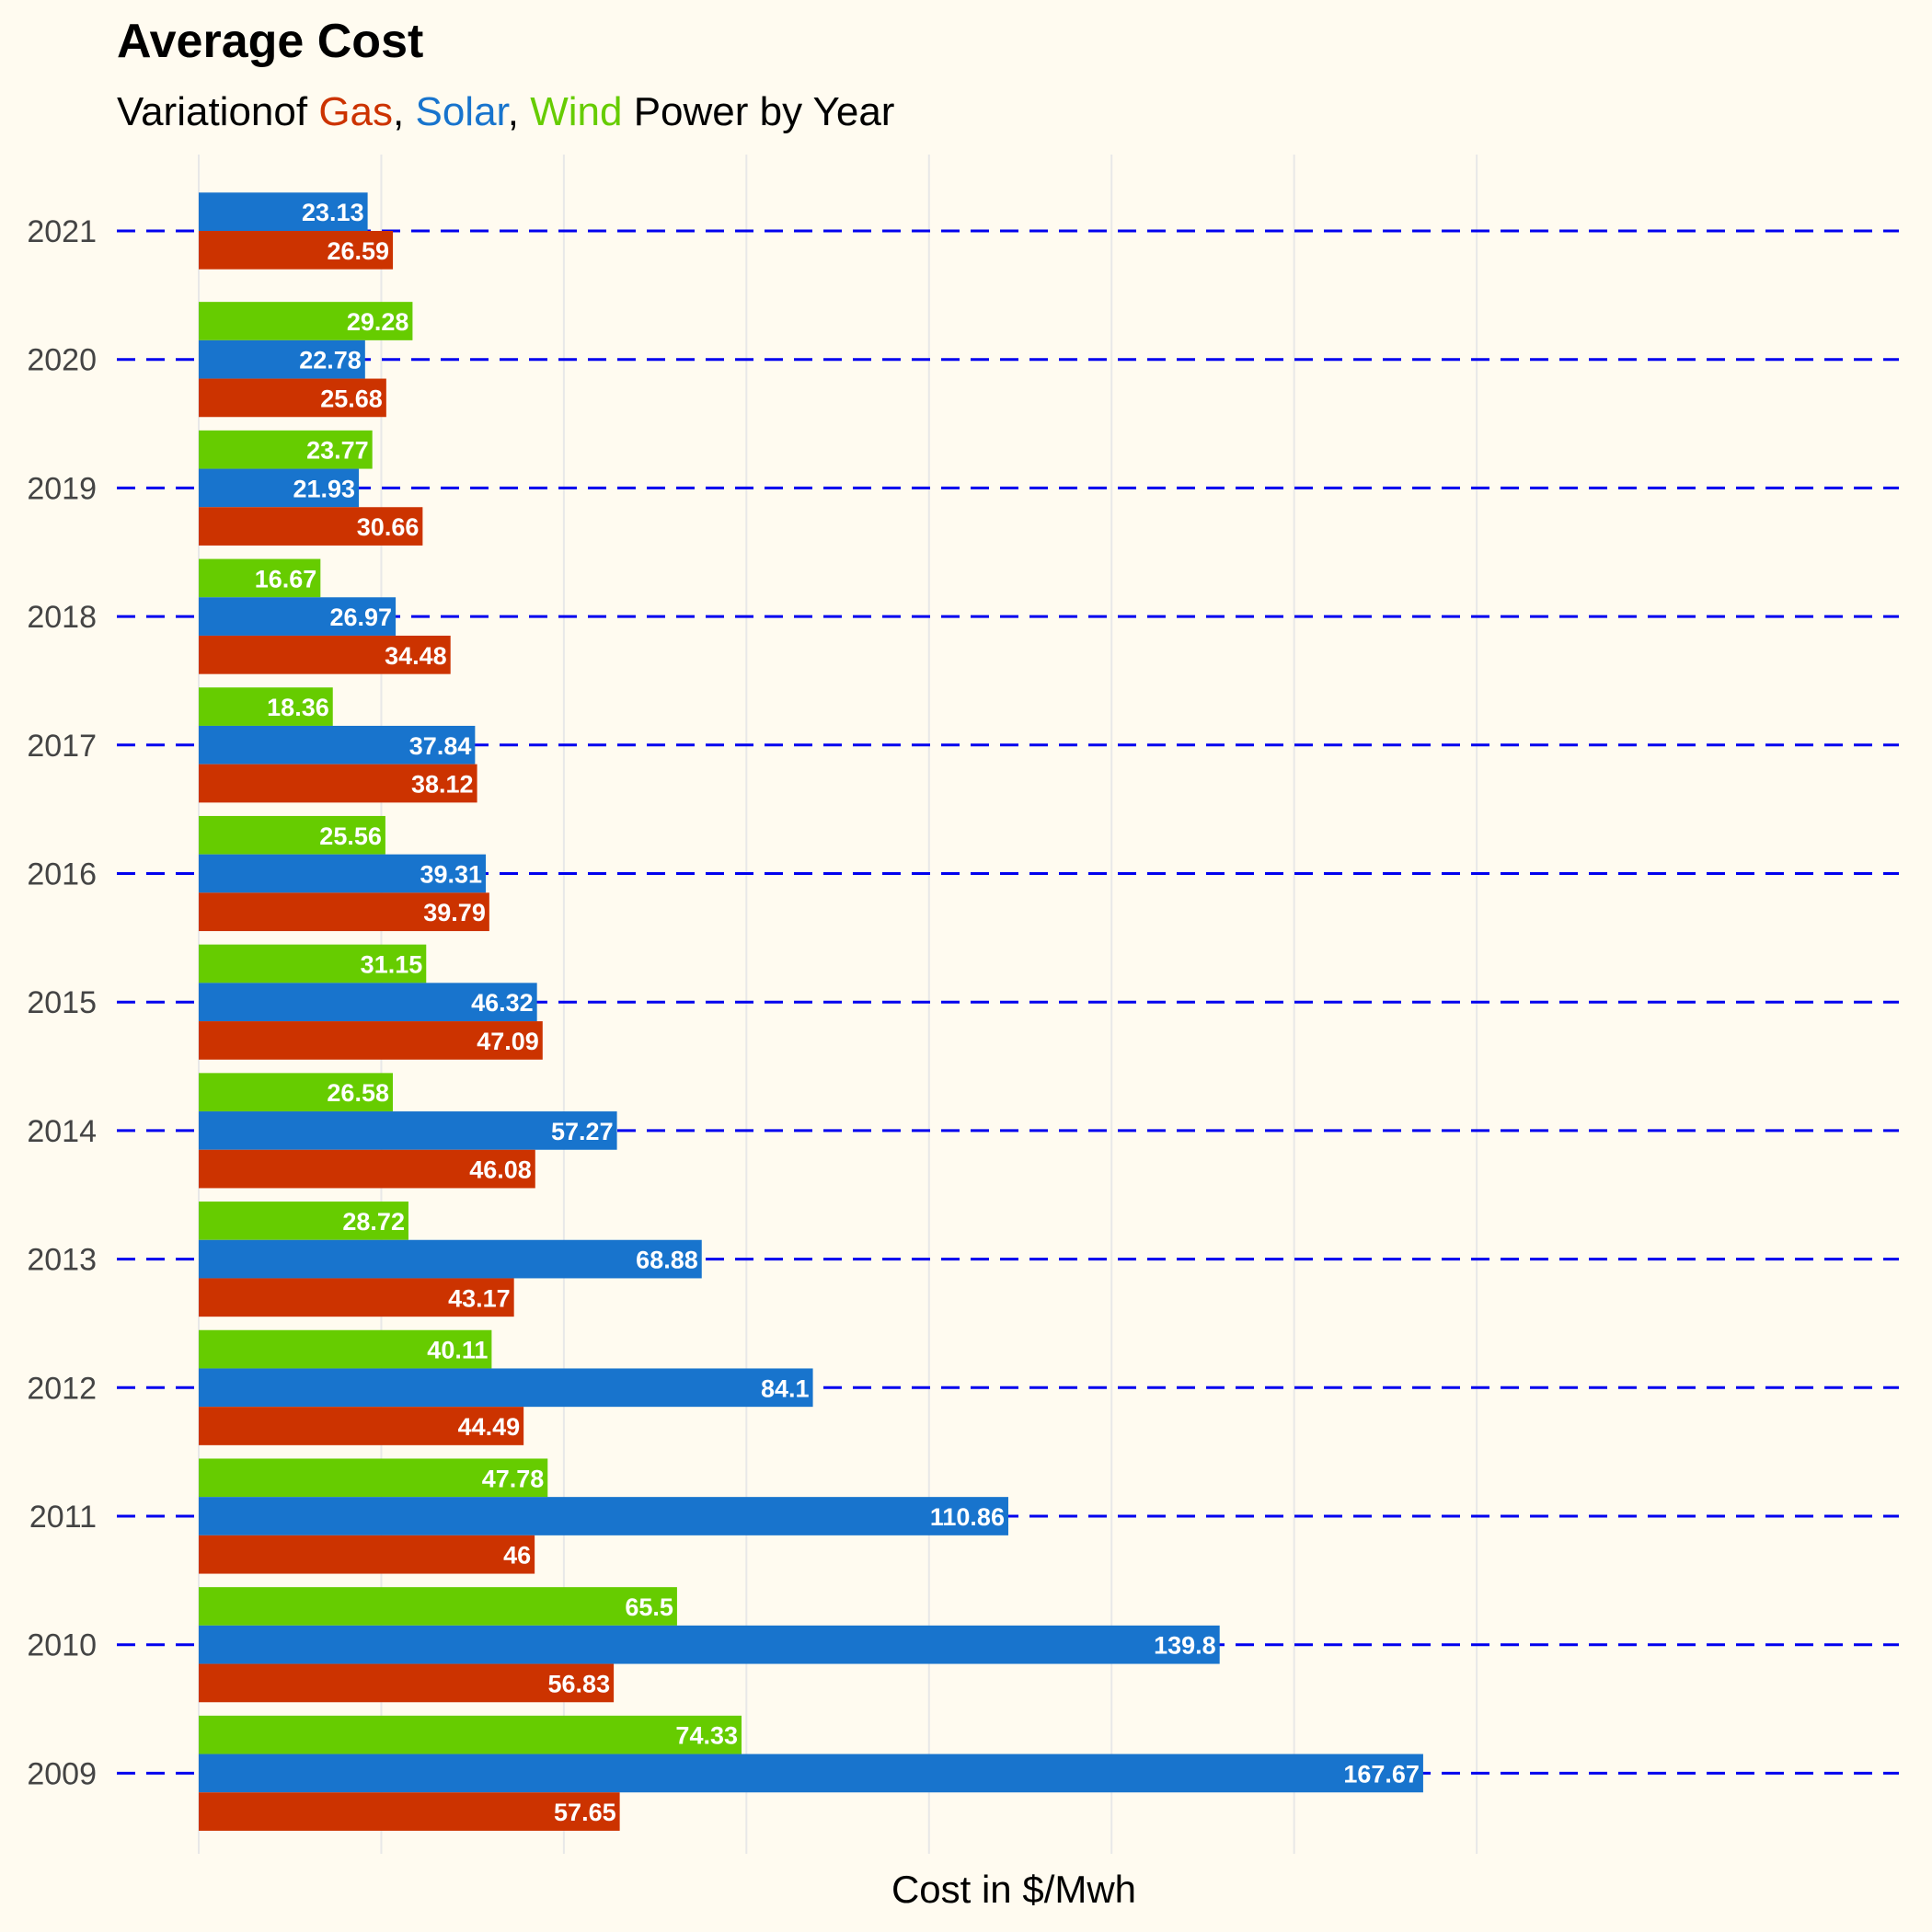 This screenshot has width=1932, height=1932. Describe the element at coordinates (63, 1517) in the screenshot. I see `y-tick-label: 2011` at that location.